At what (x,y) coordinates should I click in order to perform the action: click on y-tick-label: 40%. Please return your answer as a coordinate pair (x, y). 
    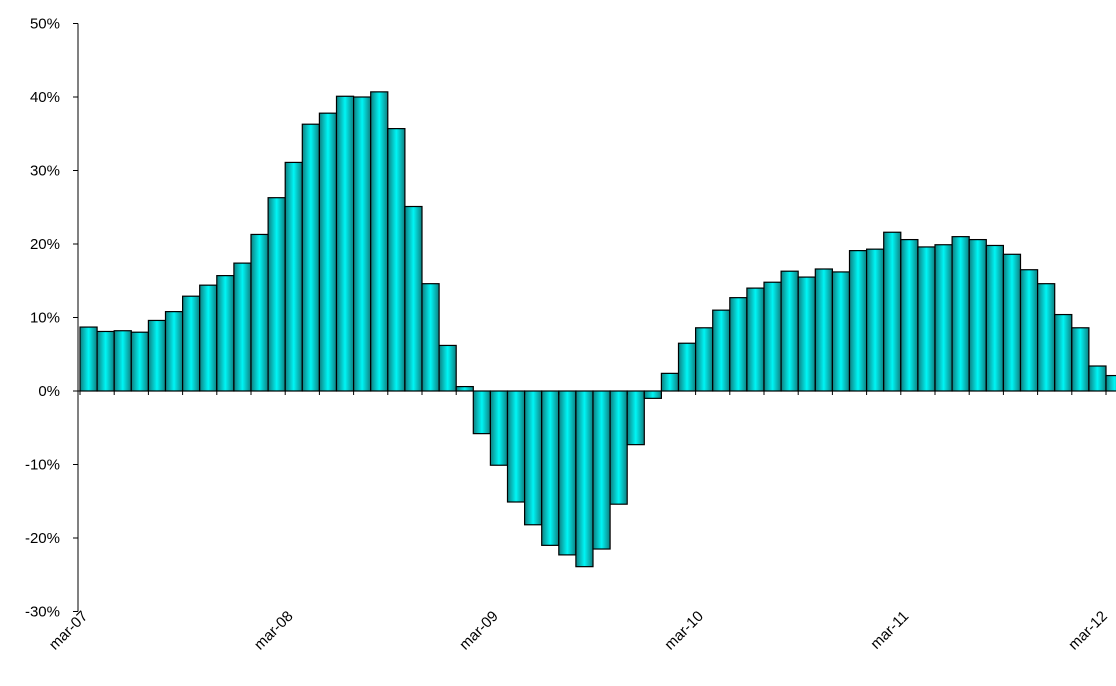
    Looking at the image, I should click on (45, 97).